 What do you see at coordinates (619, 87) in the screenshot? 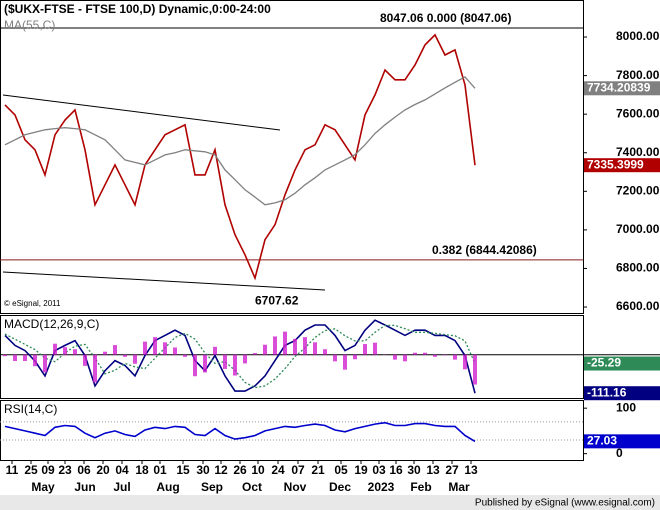
I see `last-value: 7734.20839` at bounding box center [619, 87].